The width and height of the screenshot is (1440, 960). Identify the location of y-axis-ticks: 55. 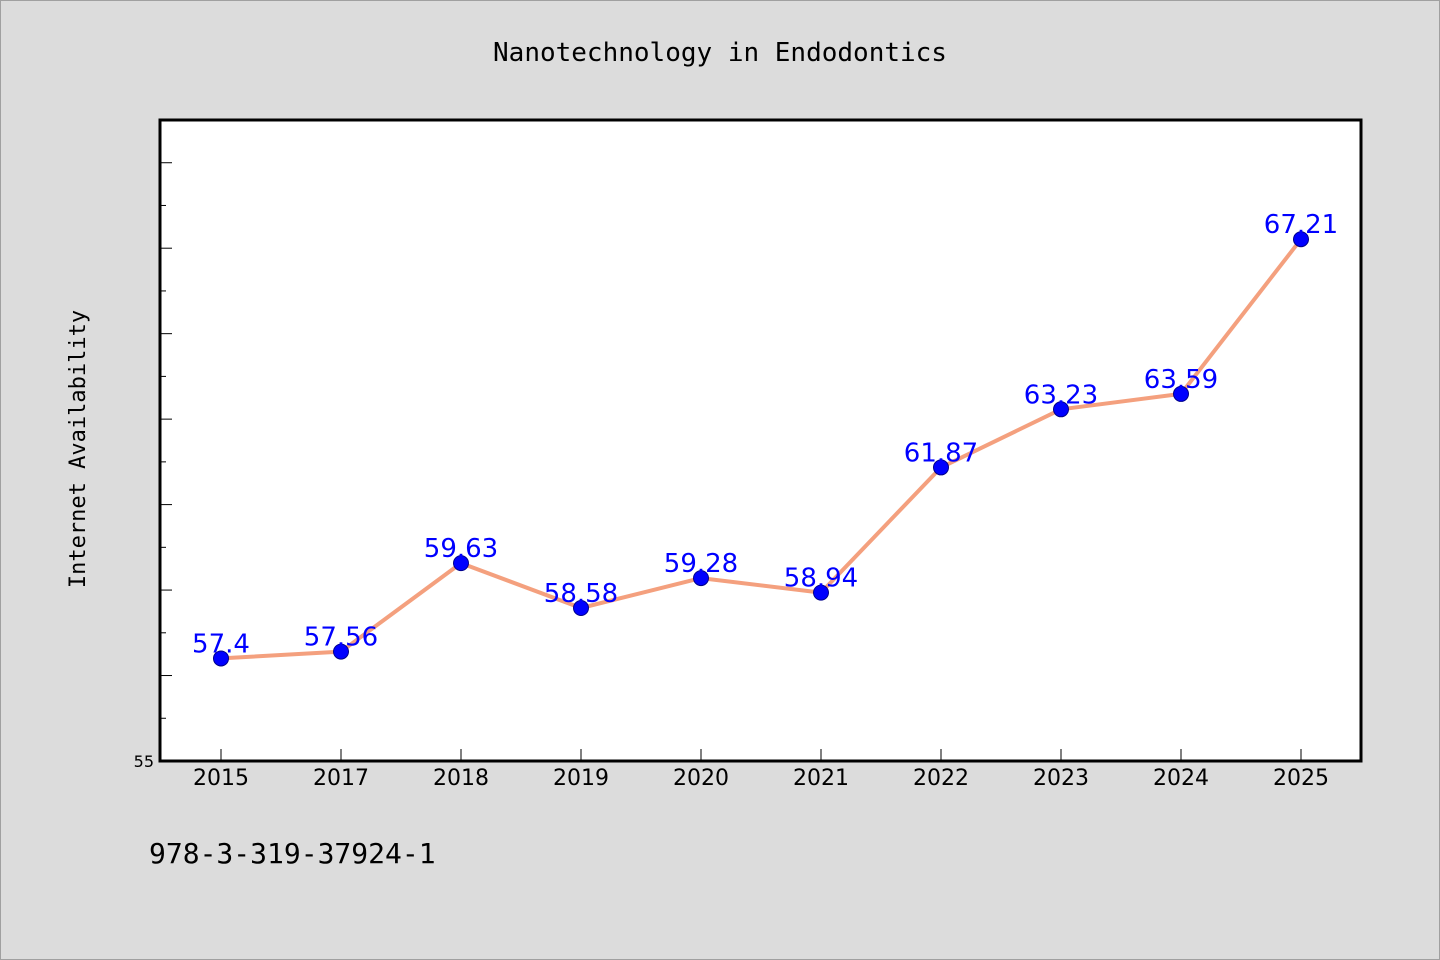
(153, 466).